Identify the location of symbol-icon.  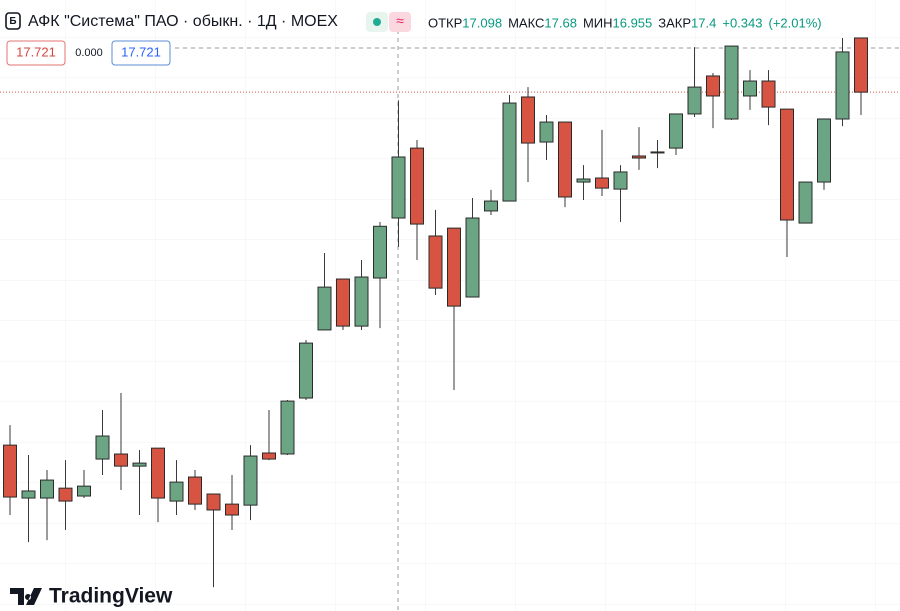
(13, 21).